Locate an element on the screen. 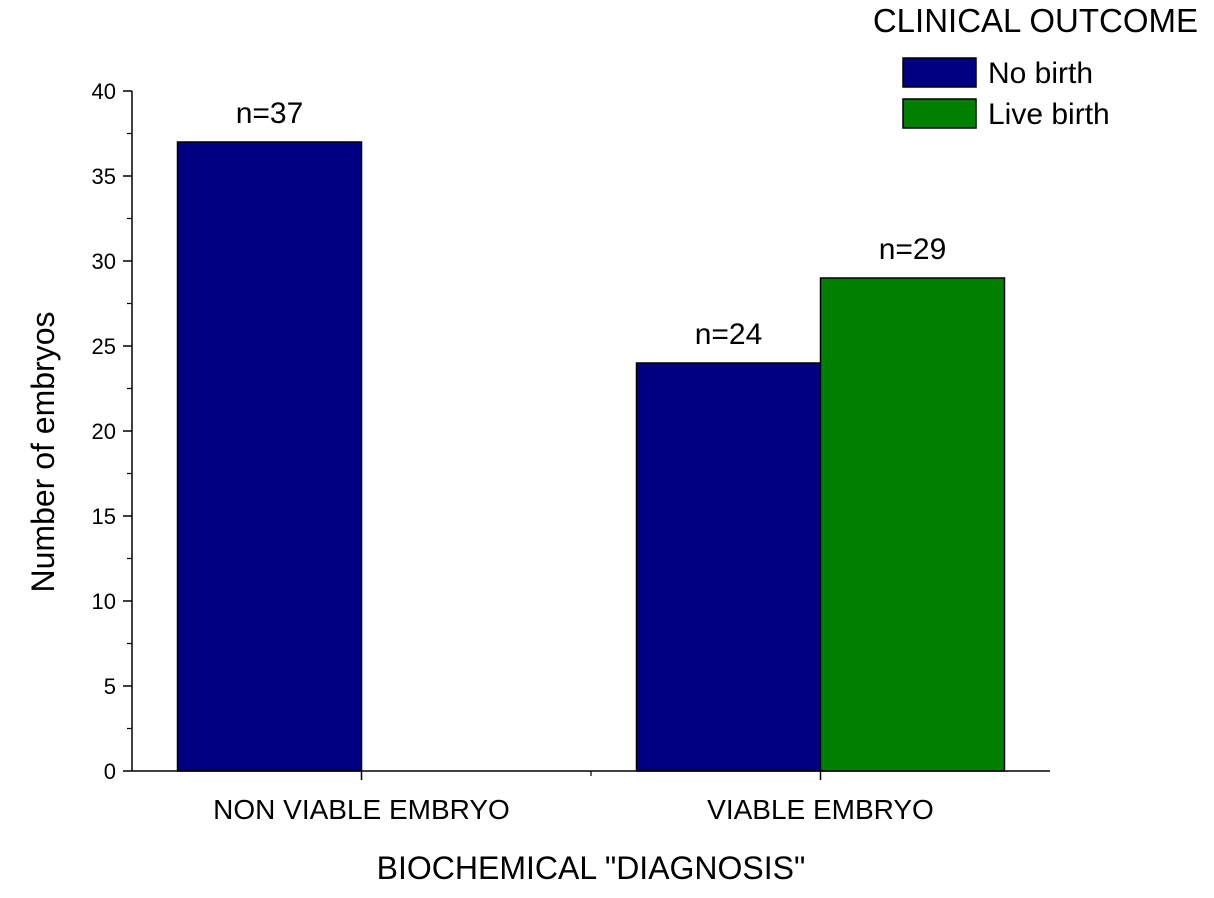  y-tick-label: 40 is located at coordinates (104, 91).